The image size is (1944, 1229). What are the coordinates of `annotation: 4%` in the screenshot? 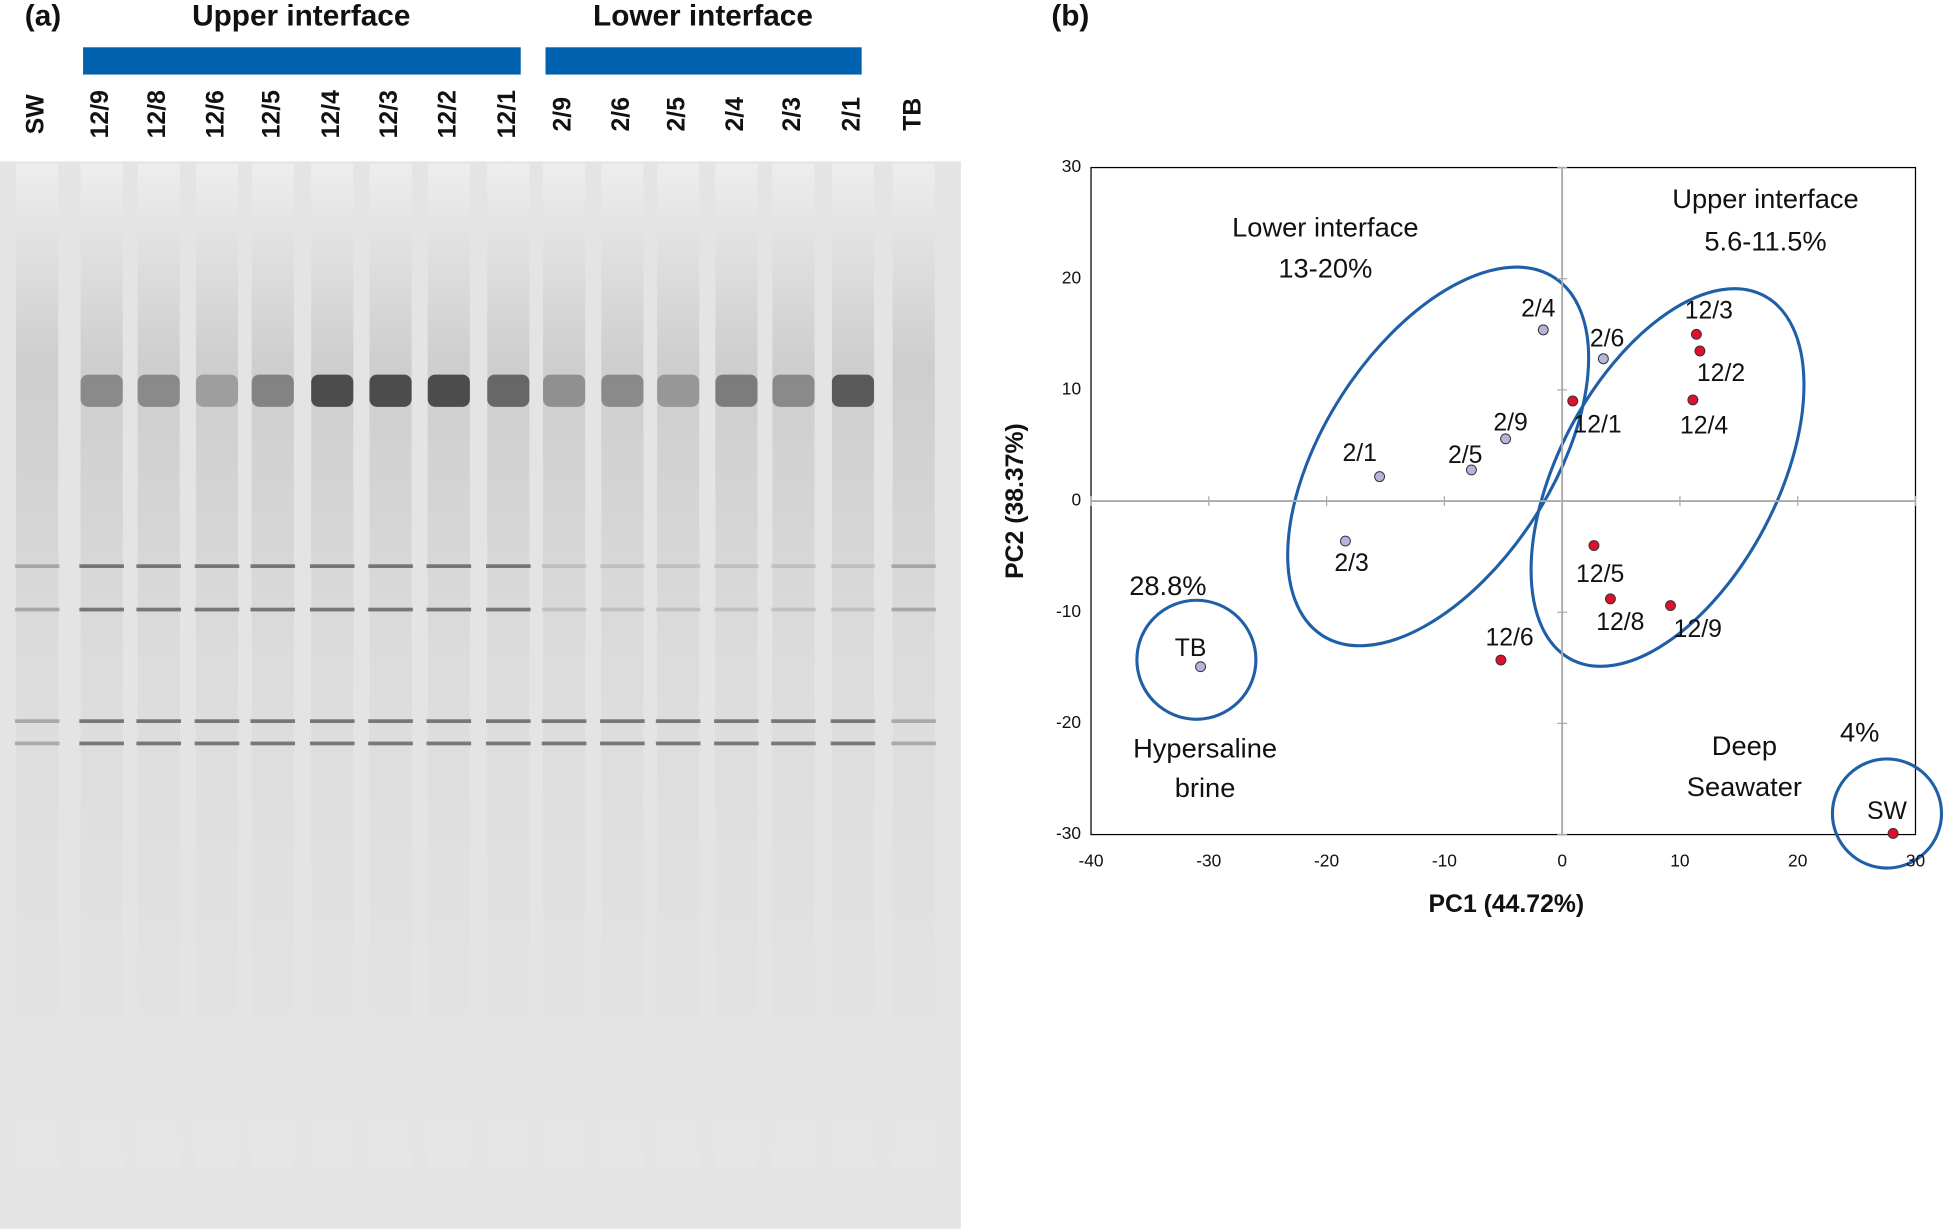 It's located at (1859, 731).